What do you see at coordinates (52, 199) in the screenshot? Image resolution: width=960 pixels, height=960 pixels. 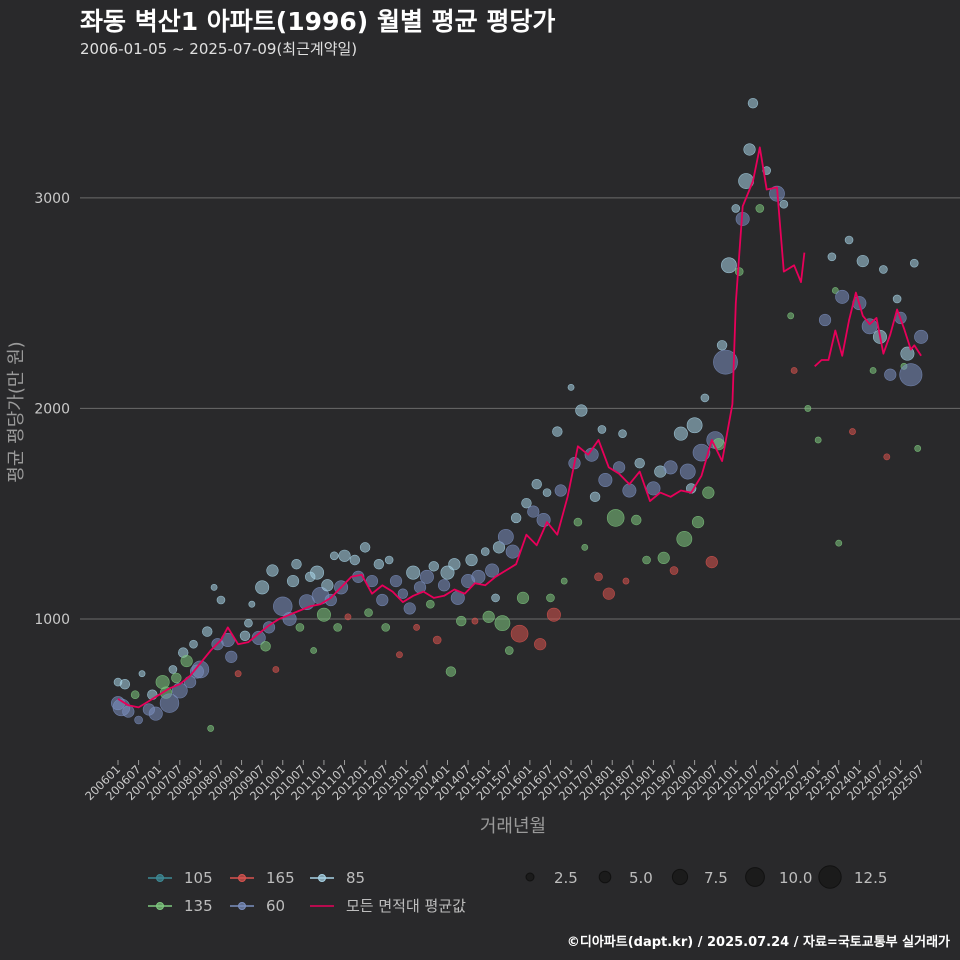 I see `y-tick-label: 3000` at bounding box center [52, 199].